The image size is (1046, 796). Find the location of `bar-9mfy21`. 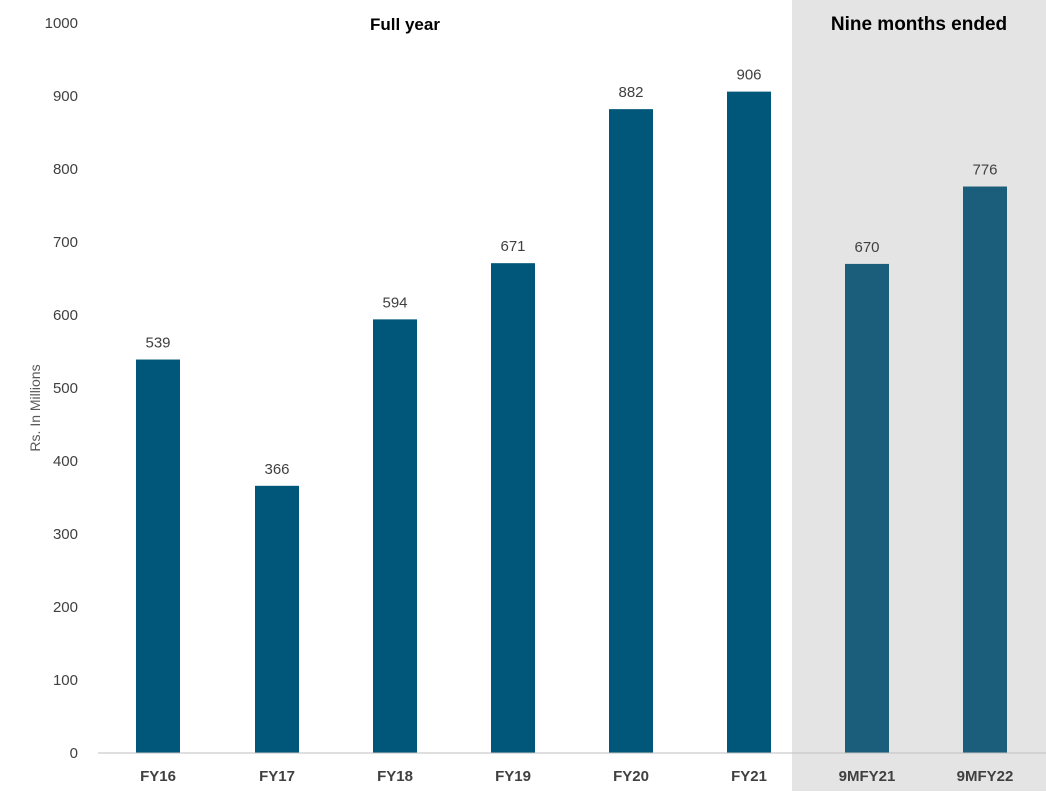

bar-9mfy21 is located at coordinates (867, 508).